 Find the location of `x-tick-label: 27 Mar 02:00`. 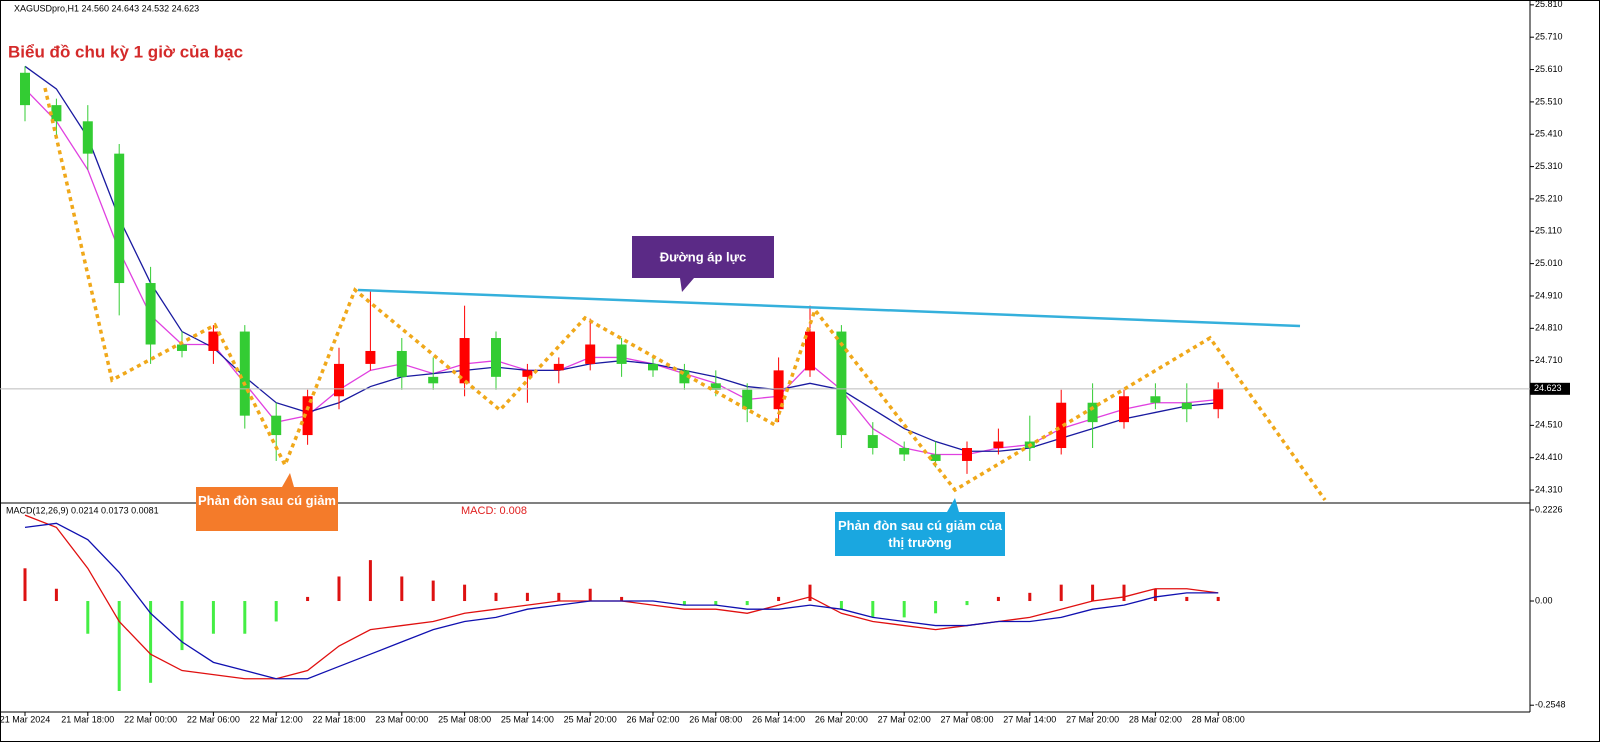

x-tick-label: 27 Mar 02:00 is located at coordinates (904, 719).